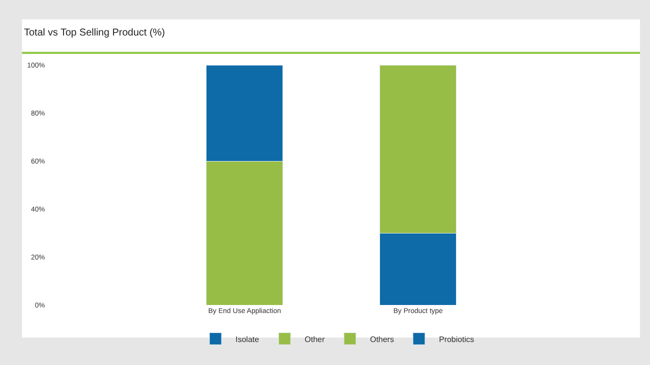 This screenshot has height=365, width=650. Describe the element at coordinates (314, 339) in the screenshot. I see `legend-label: Other` at that location.